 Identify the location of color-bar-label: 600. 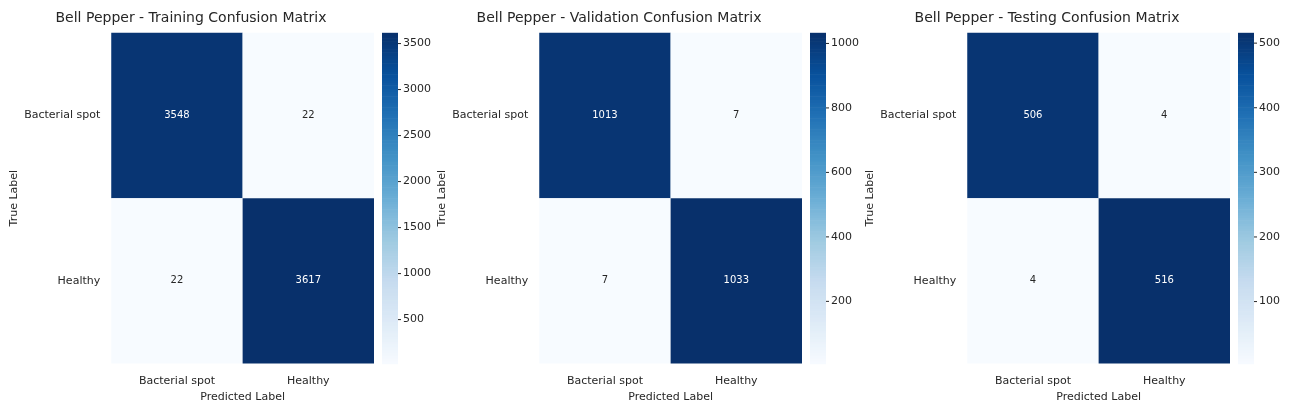
(841, 172).